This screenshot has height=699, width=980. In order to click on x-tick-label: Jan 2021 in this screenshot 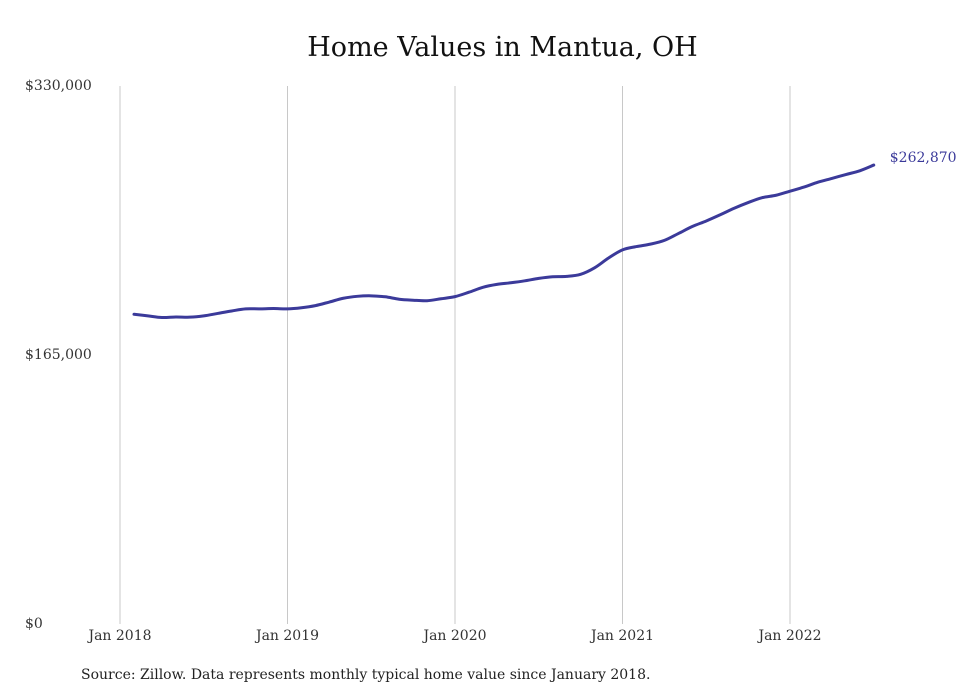, I will do `click(621, 636)`.